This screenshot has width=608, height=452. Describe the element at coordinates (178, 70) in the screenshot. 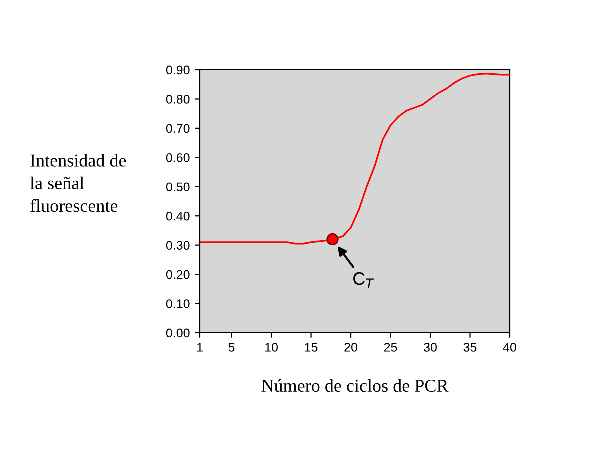

I see `y-tick-label: 0.90` at that location.